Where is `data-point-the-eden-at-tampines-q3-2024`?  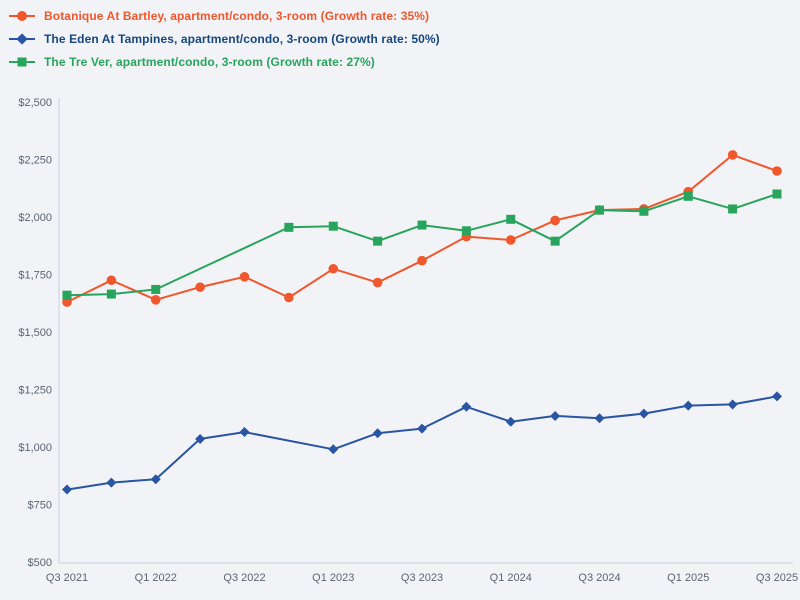
data-point-the-eden-at-tampines-q3-2024 is located at coordinates (599, 418).